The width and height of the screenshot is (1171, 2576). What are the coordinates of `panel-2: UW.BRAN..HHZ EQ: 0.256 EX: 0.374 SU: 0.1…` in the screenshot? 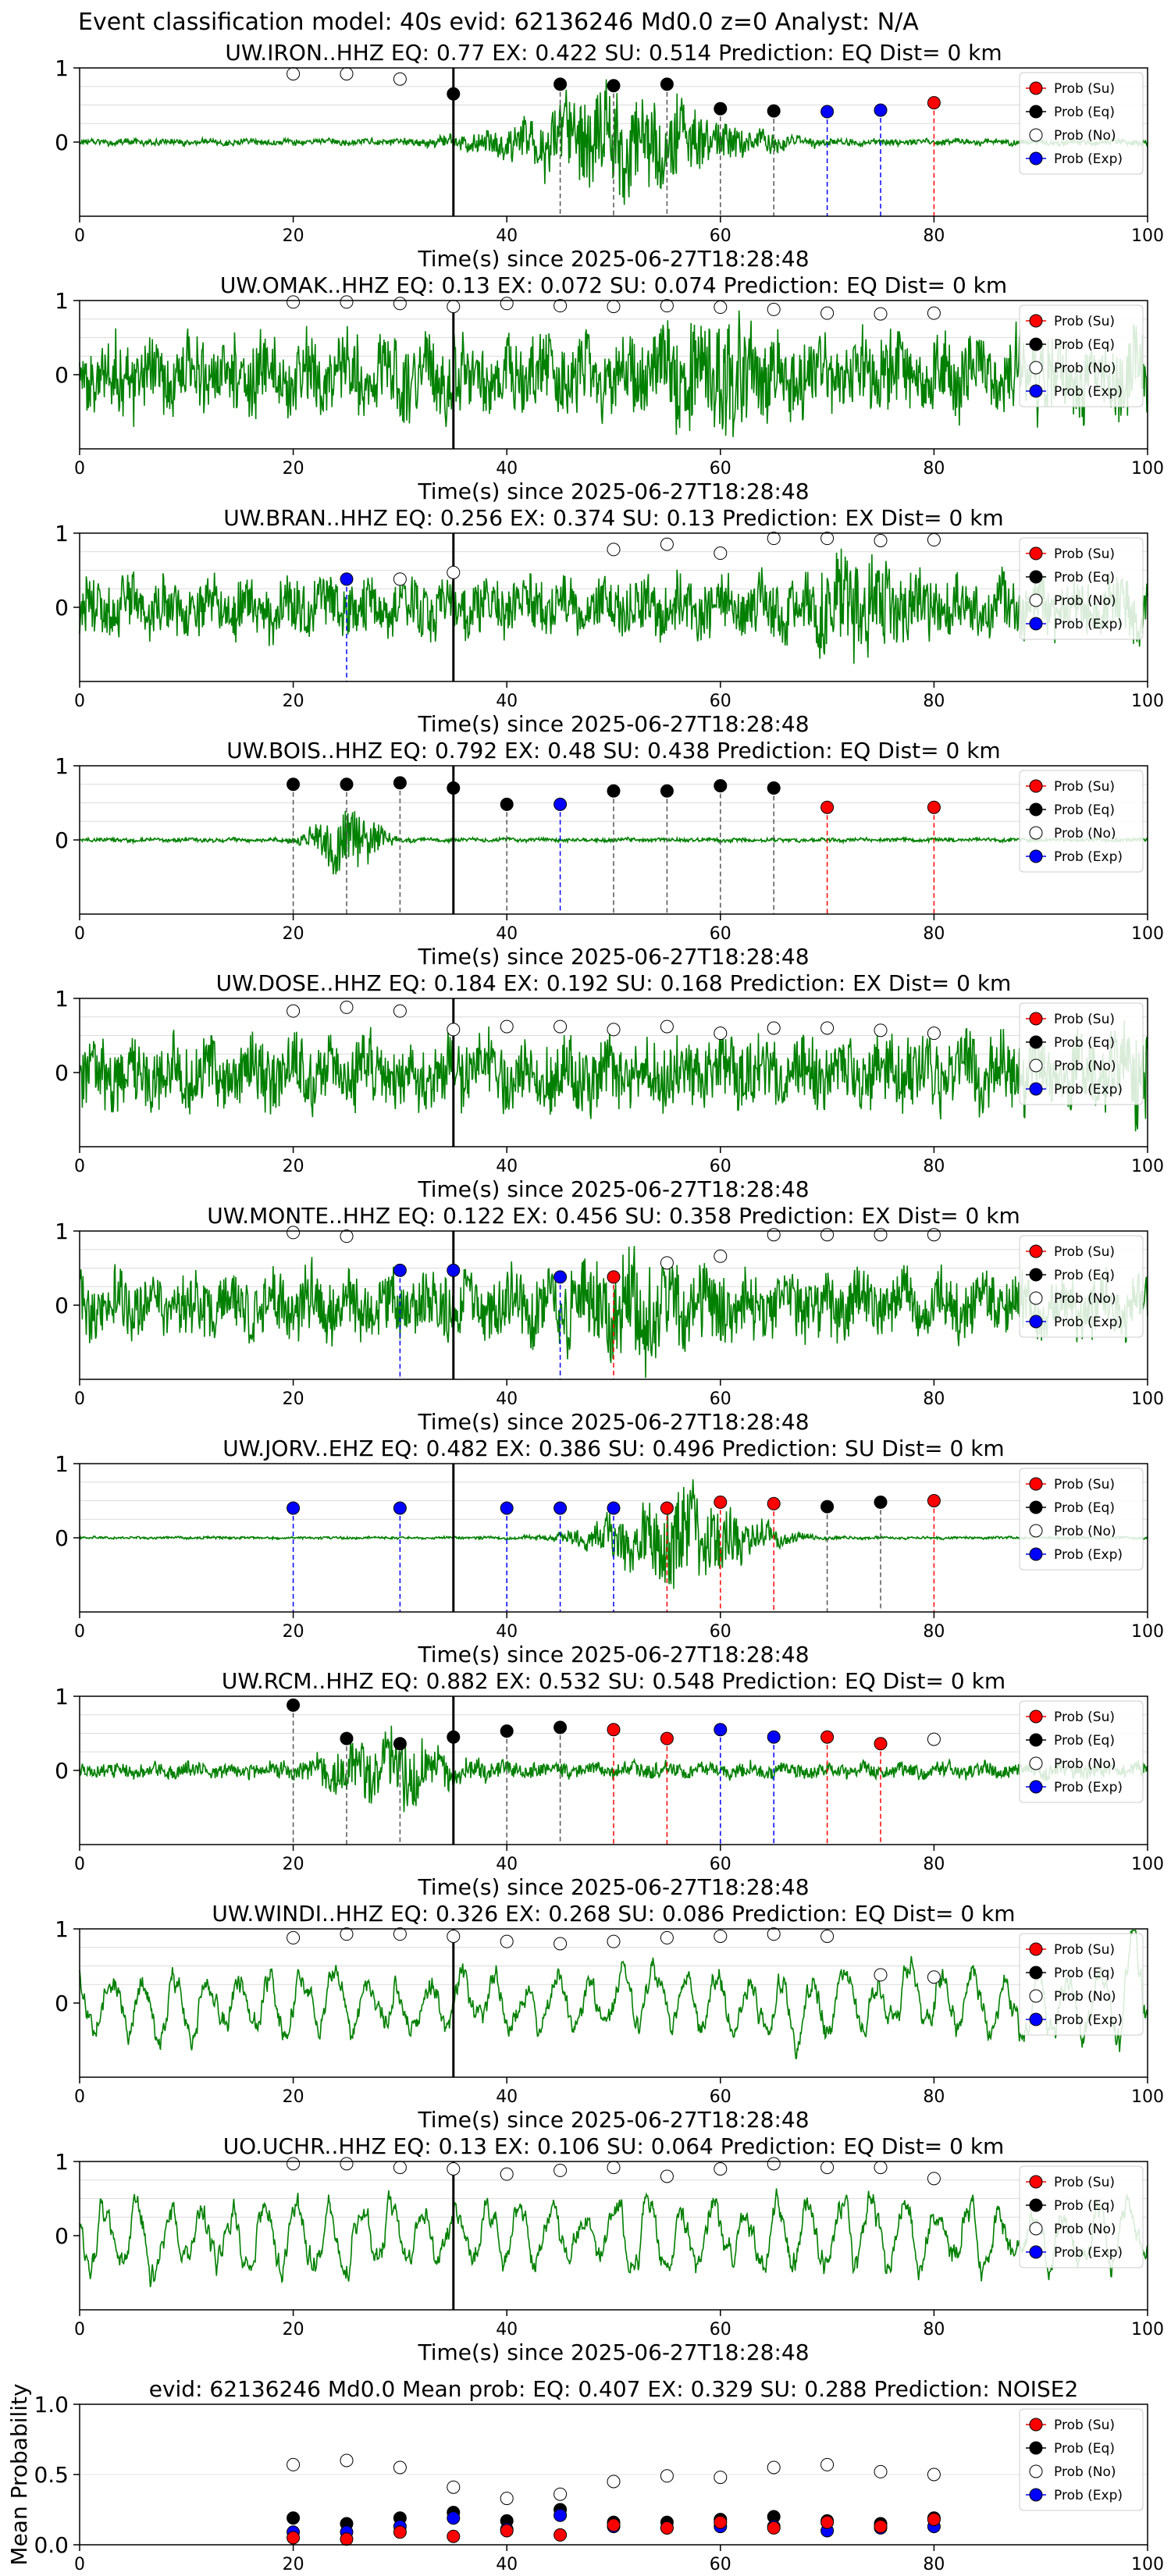 It's located at (609, 621).